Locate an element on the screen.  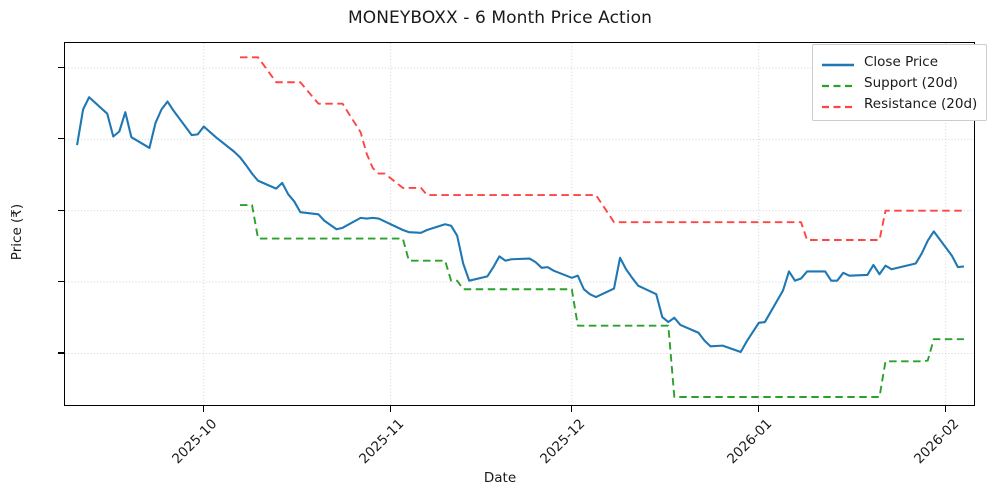
chart-legend: Close Price Support (20d) Resistance (20d) is located at coordinates (900, 82).